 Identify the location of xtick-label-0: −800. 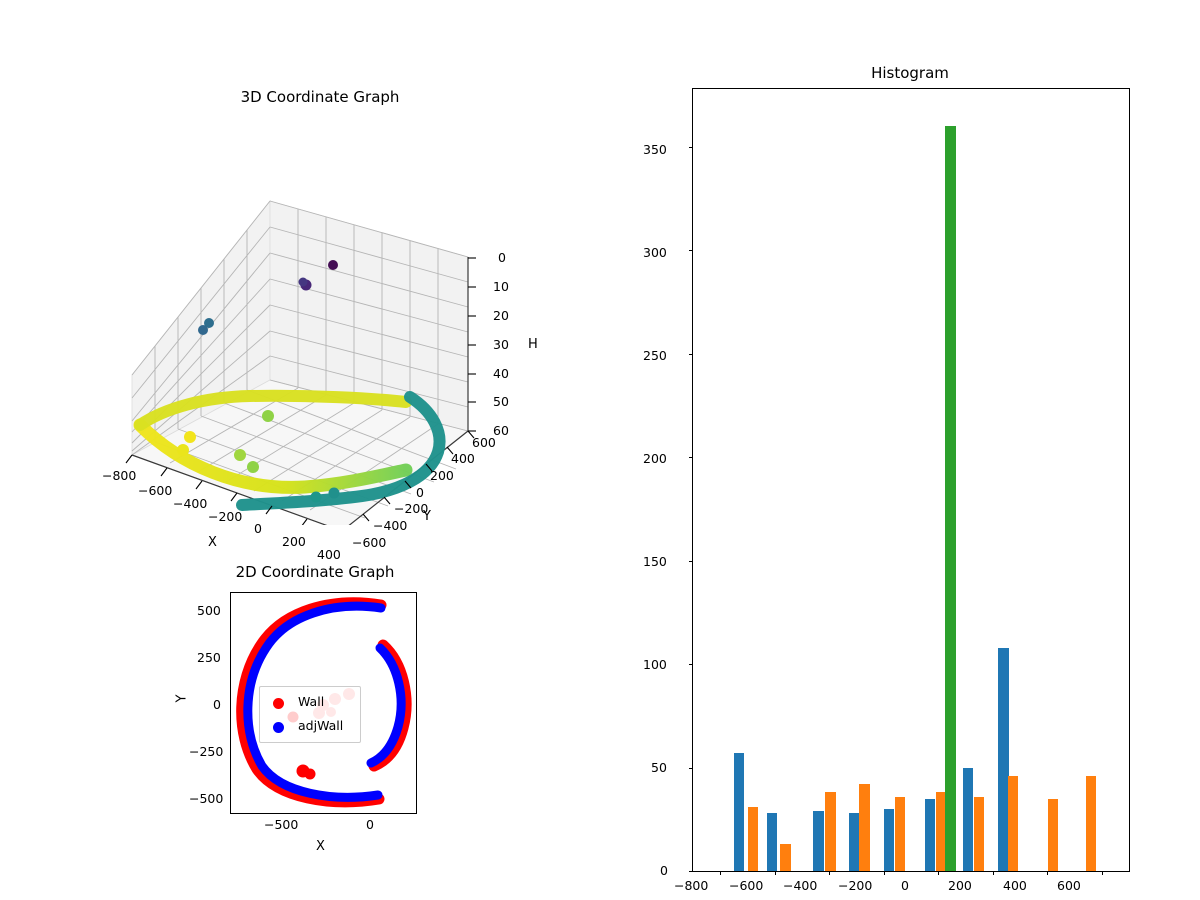
(119, 475).